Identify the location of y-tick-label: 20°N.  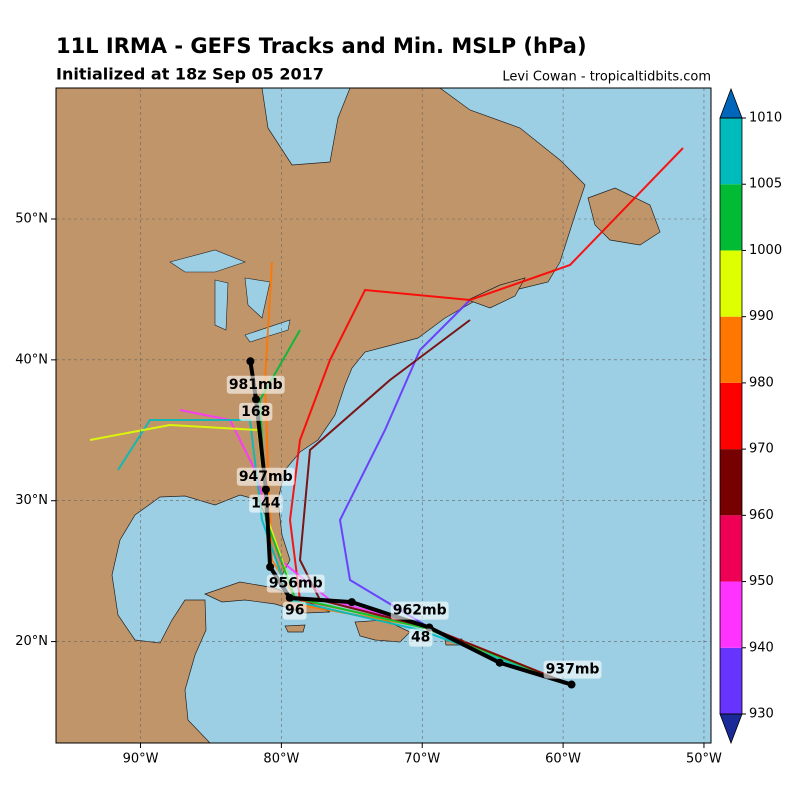
(31, 641).